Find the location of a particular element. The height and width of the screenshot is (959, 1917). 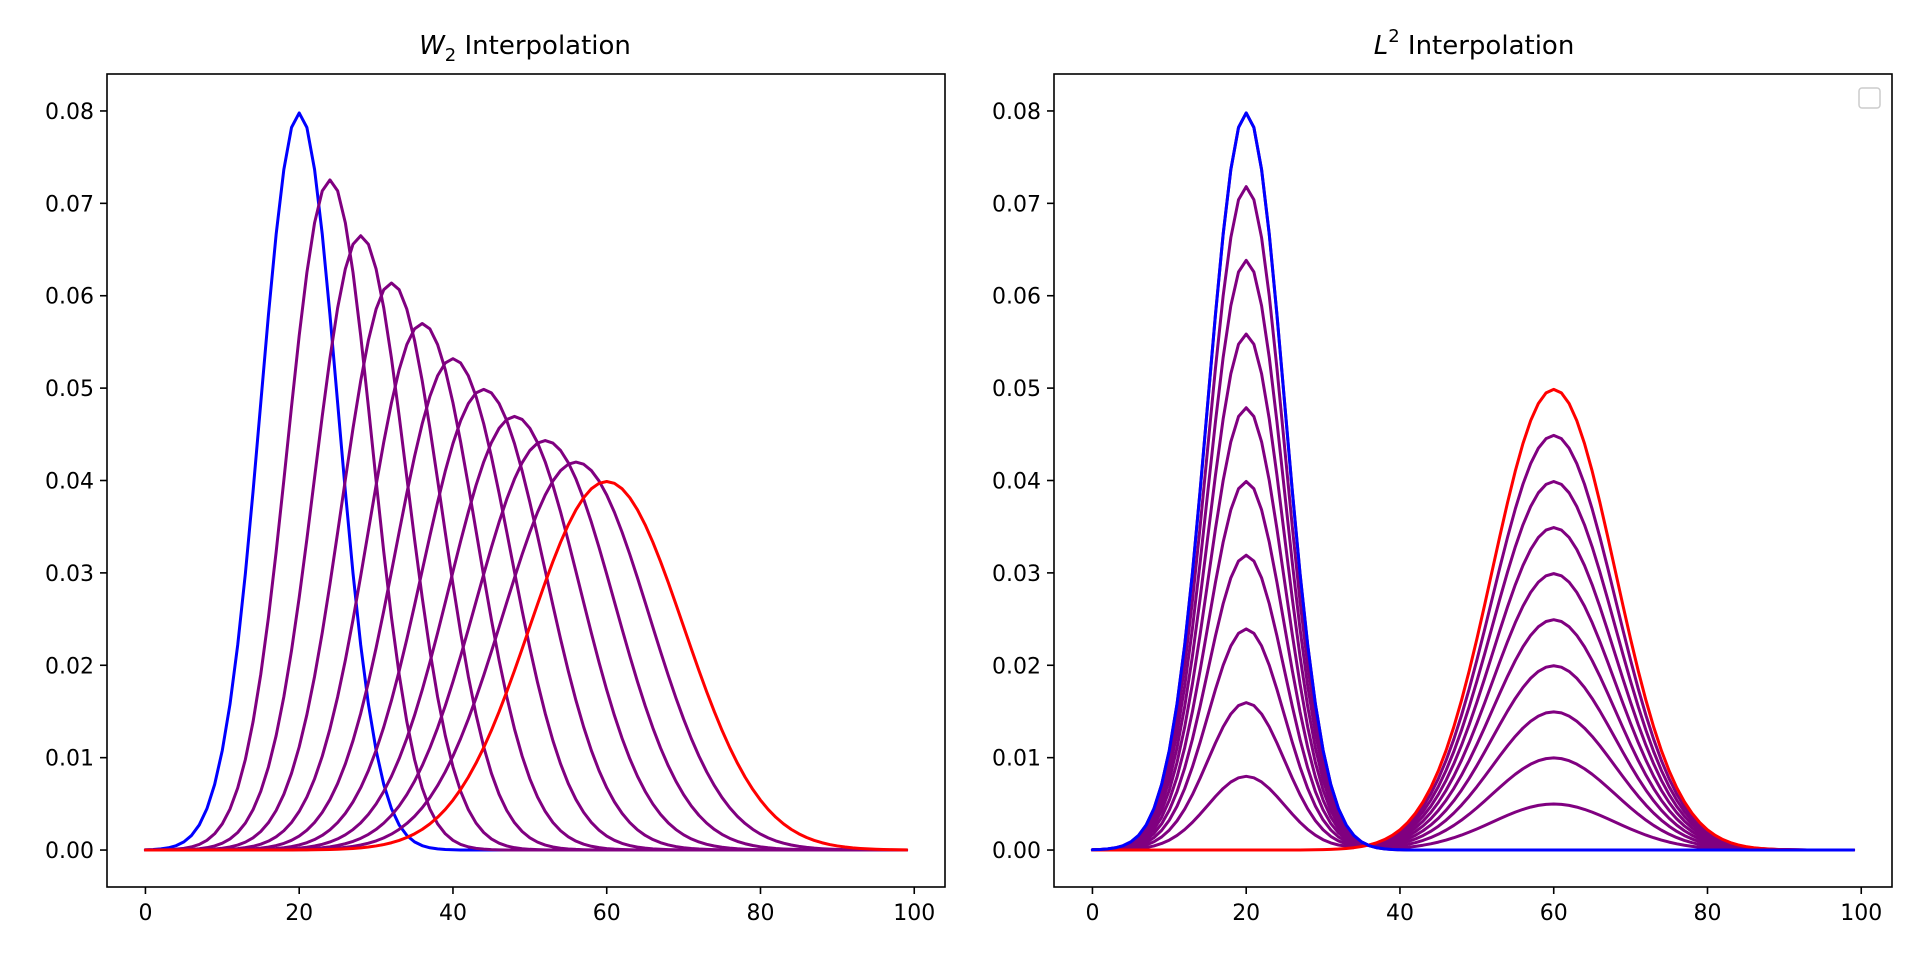

w2-y-tick-label: 0.08 is located at coordinates (69, 112).